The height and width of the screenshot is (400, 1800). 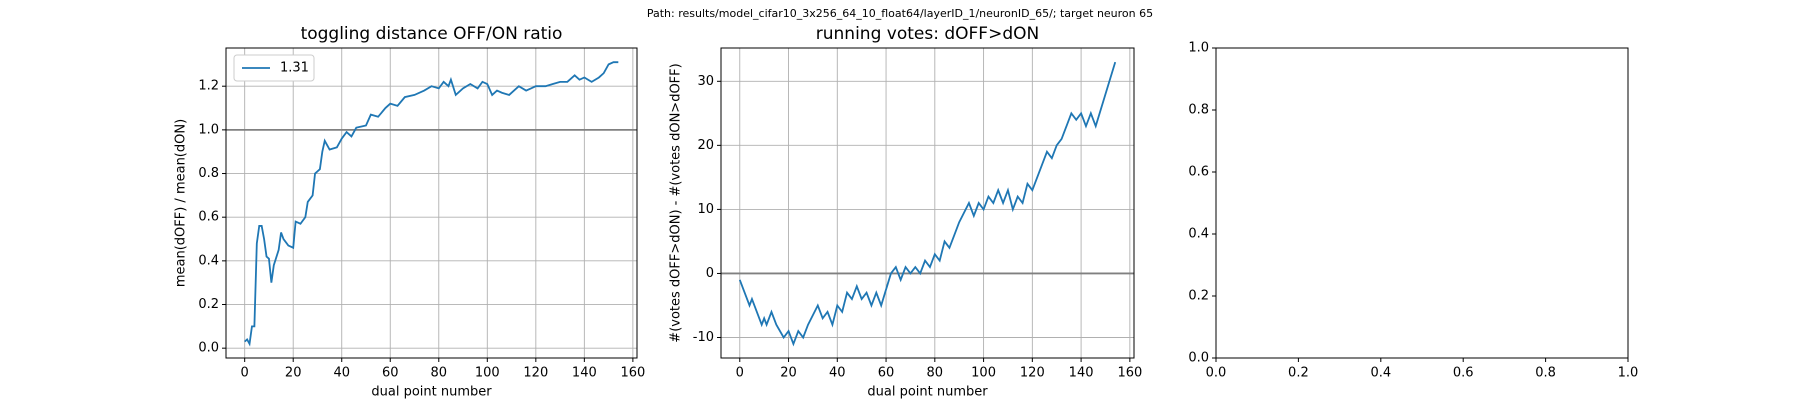 I want to click on x-tick-label: 0.4, so click(x=1380, y=373).